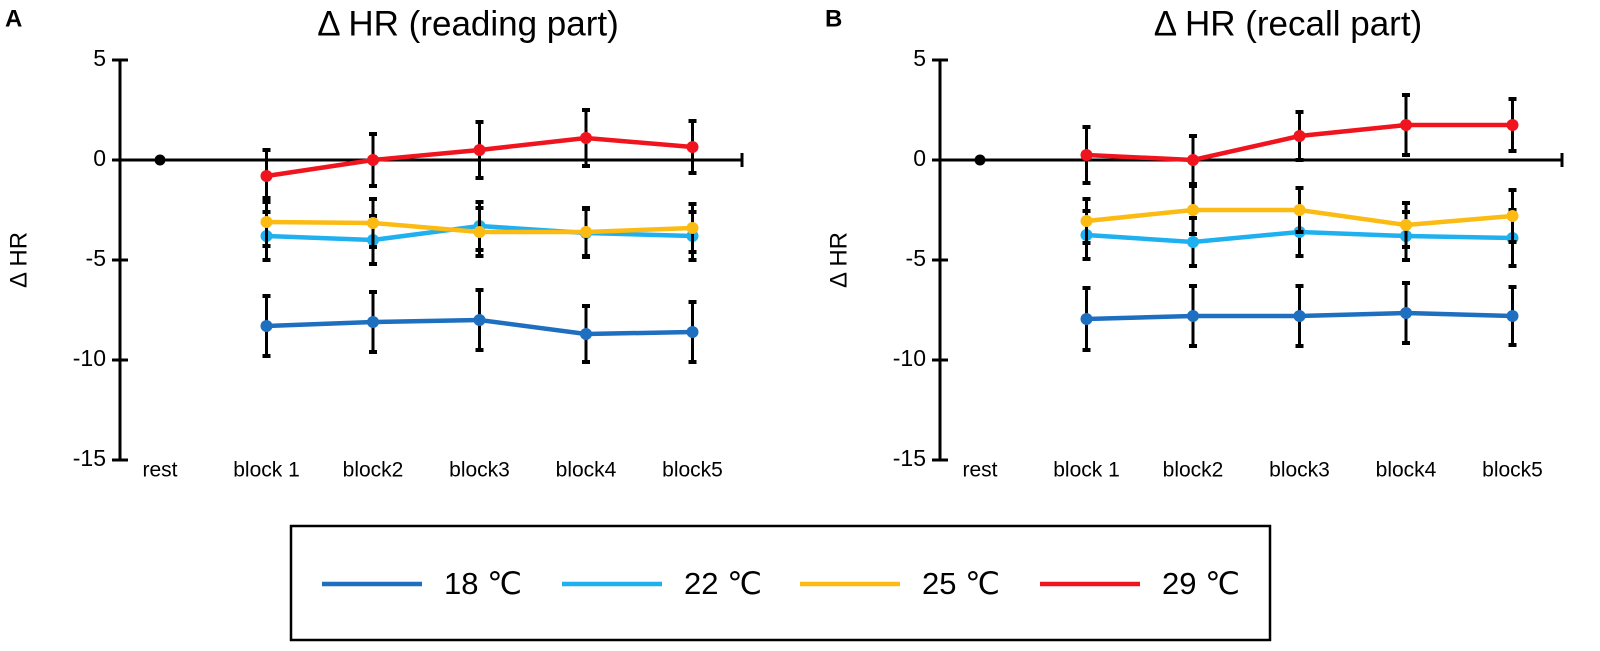 This screenshot has width=1600, height=651. I want to click on panel-label: B, so click(833, 18).